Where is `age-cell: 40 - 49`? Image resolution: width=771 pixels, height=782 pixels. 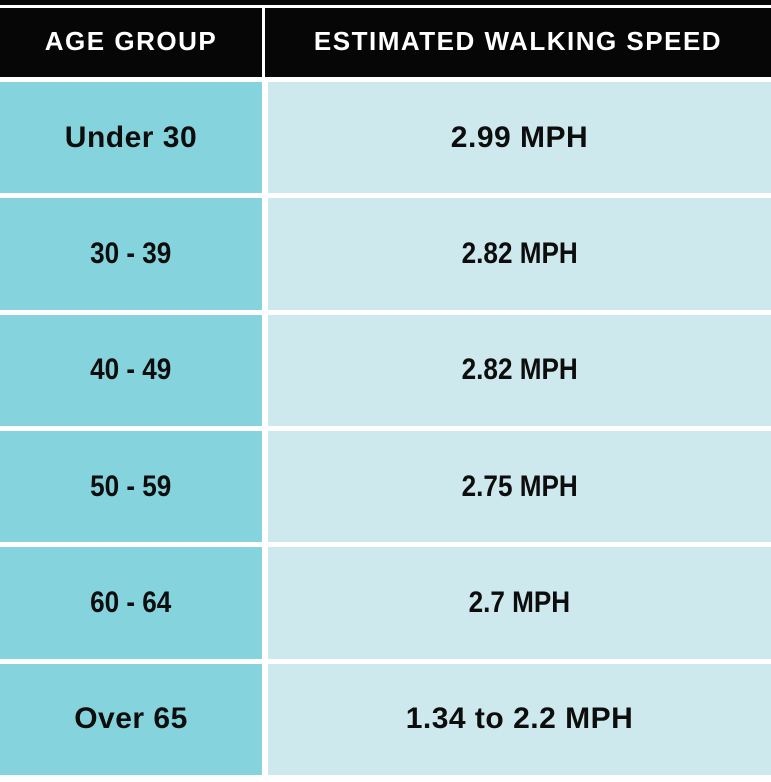 age-cell: 40 - 49 is located at coordinates (131, 370).